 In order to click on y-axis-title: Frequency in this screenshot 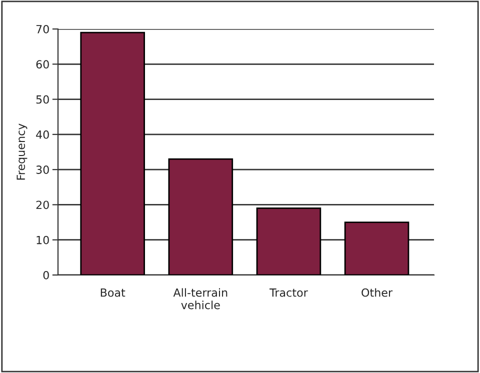, I will do `click(22, 152)`.